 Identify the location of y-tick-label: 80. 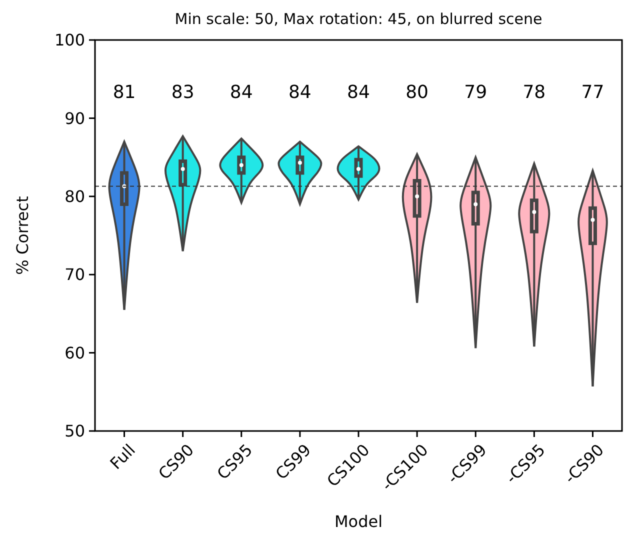
(74, 196).